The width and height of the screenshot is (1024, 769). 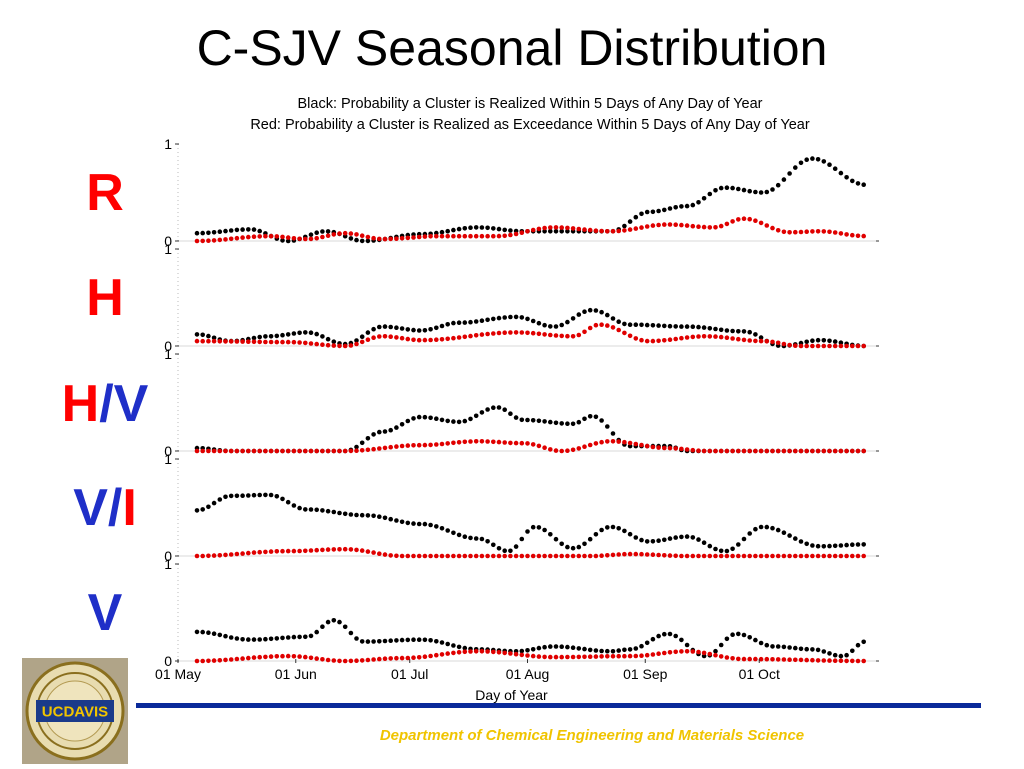 I want to click on y-tick-label-one: 1, so click(x=168, y=144).